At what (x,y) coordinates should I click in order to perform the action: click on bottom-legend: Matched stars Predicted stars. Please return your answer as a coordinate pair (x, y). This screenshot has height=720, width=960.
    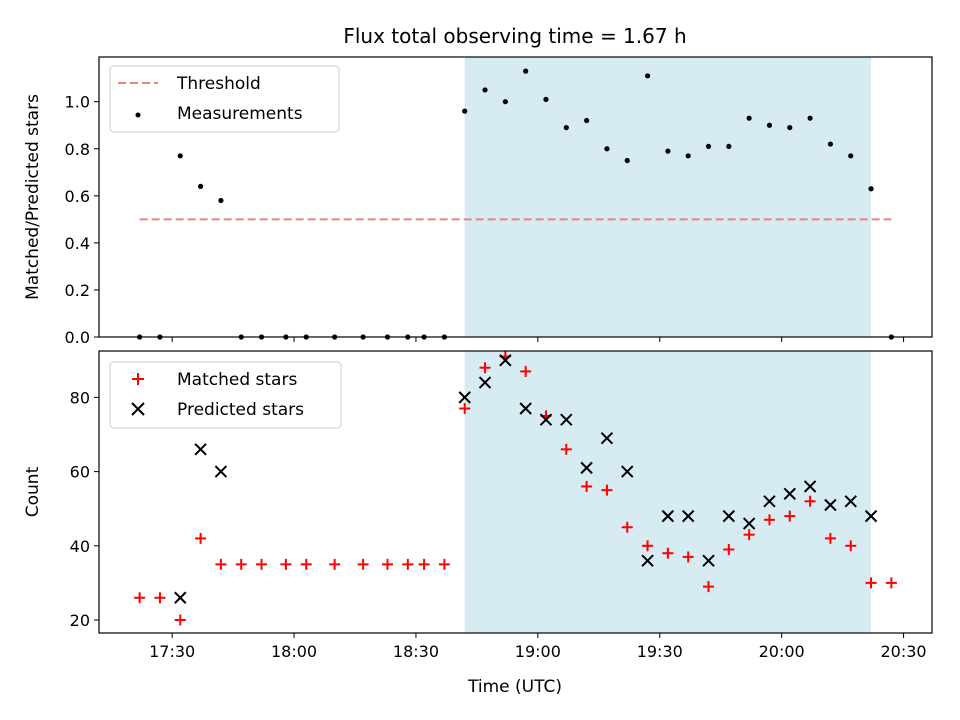
    Looking at the image, I should click on (225, 395).